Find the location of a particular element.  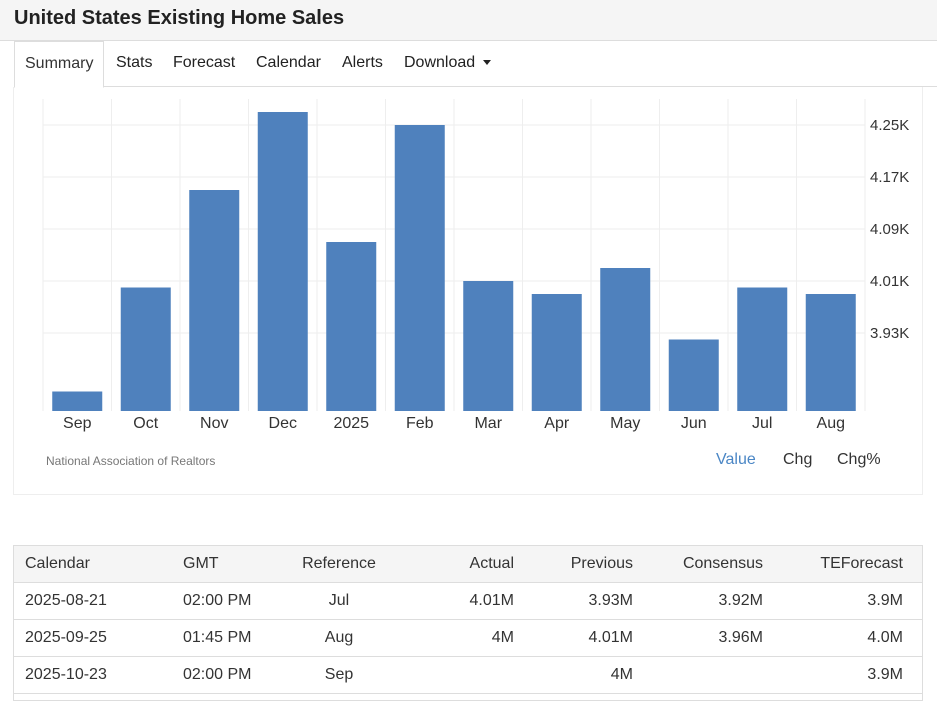

column-header-previous: Previous is located at coordinates (573, 564).